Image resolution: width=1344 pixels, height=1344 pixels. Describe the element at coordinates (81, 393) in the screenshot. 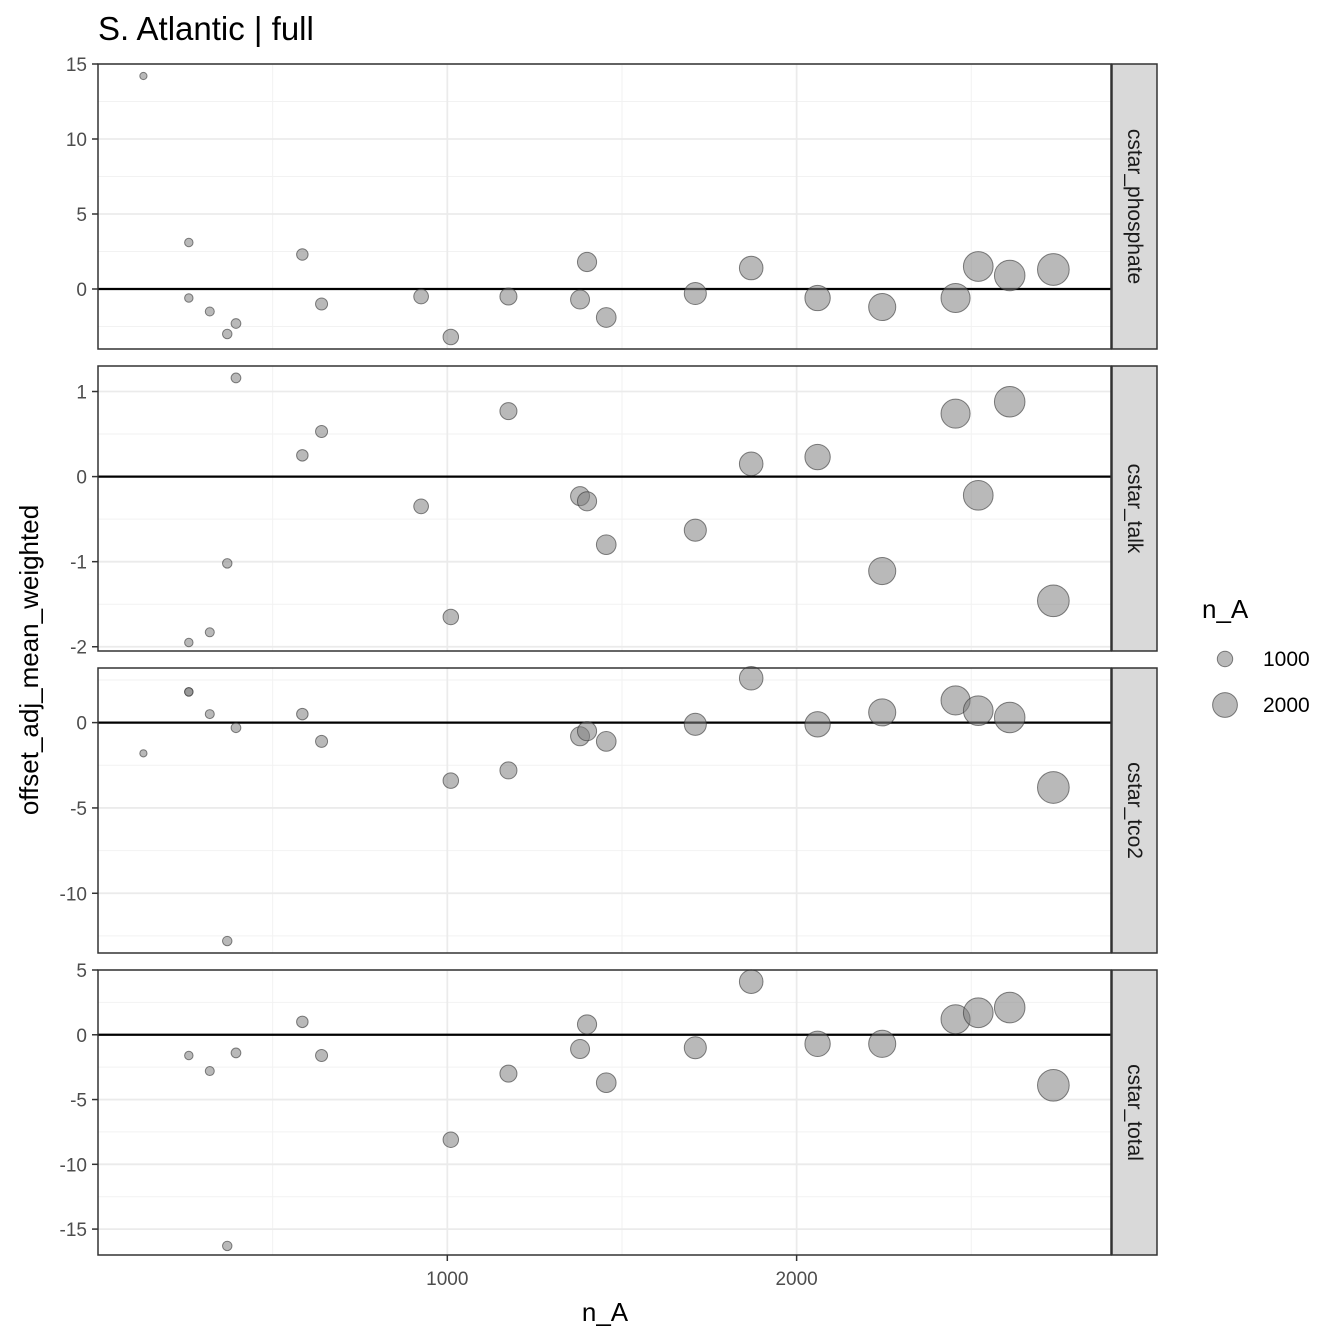

I see `y-tick-label: 1` at that location.